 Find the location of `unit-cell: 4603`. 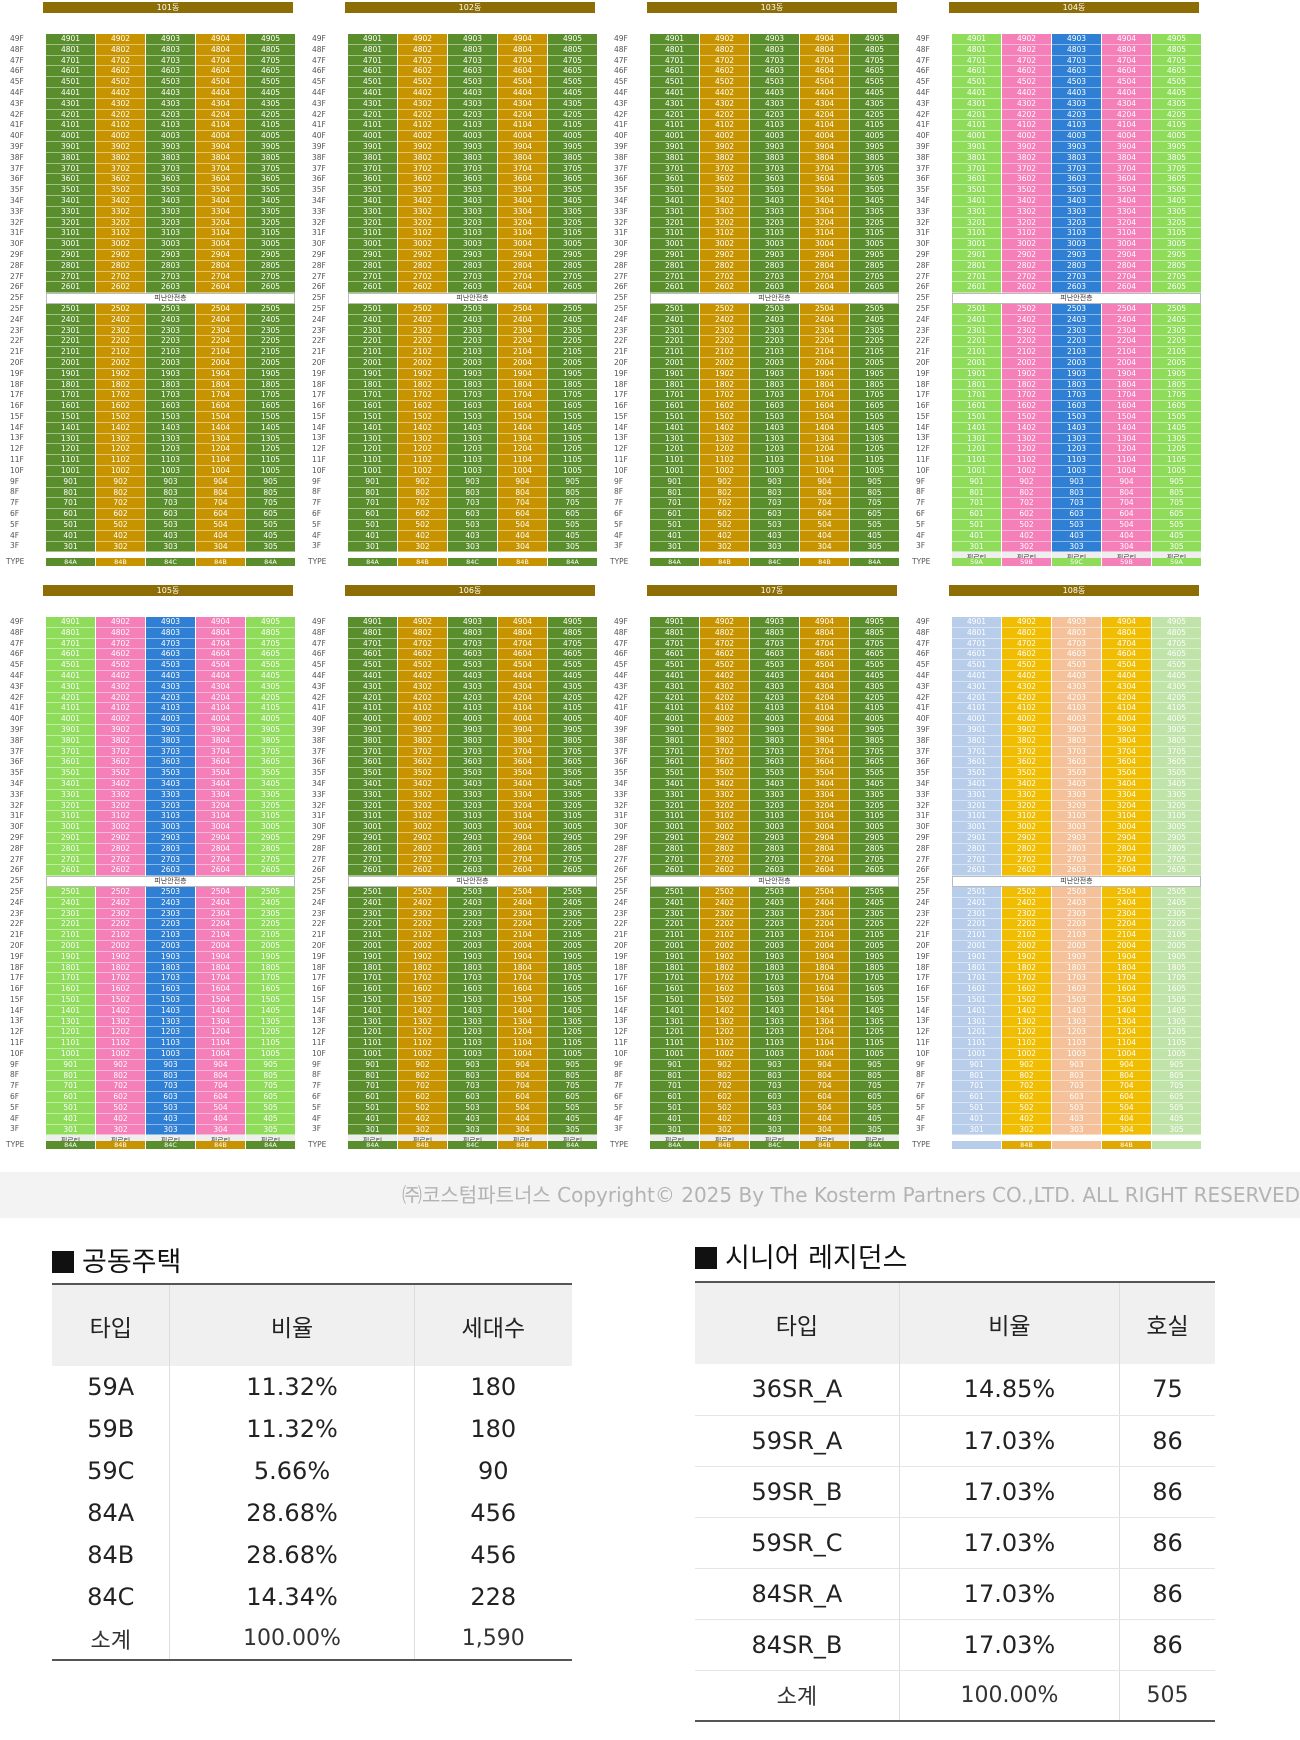

unit-cell: 4603 is located at coordinates (1076, 72).